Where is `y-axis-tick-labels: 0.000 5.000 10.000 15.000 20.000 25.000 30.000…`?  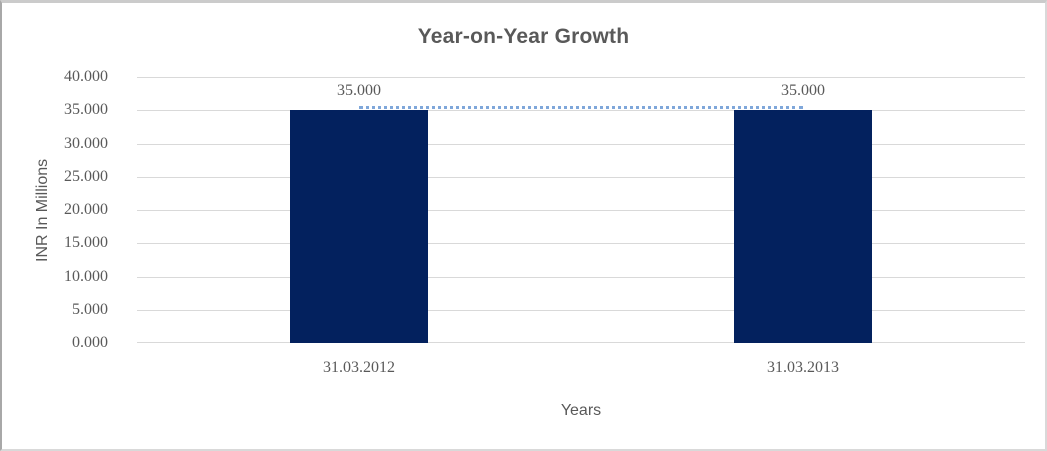
y-axis-tick-labels: 0.000 5.000 10.000 15.000 20.000 25.000 30.000… is located at coordinates (62, 209).